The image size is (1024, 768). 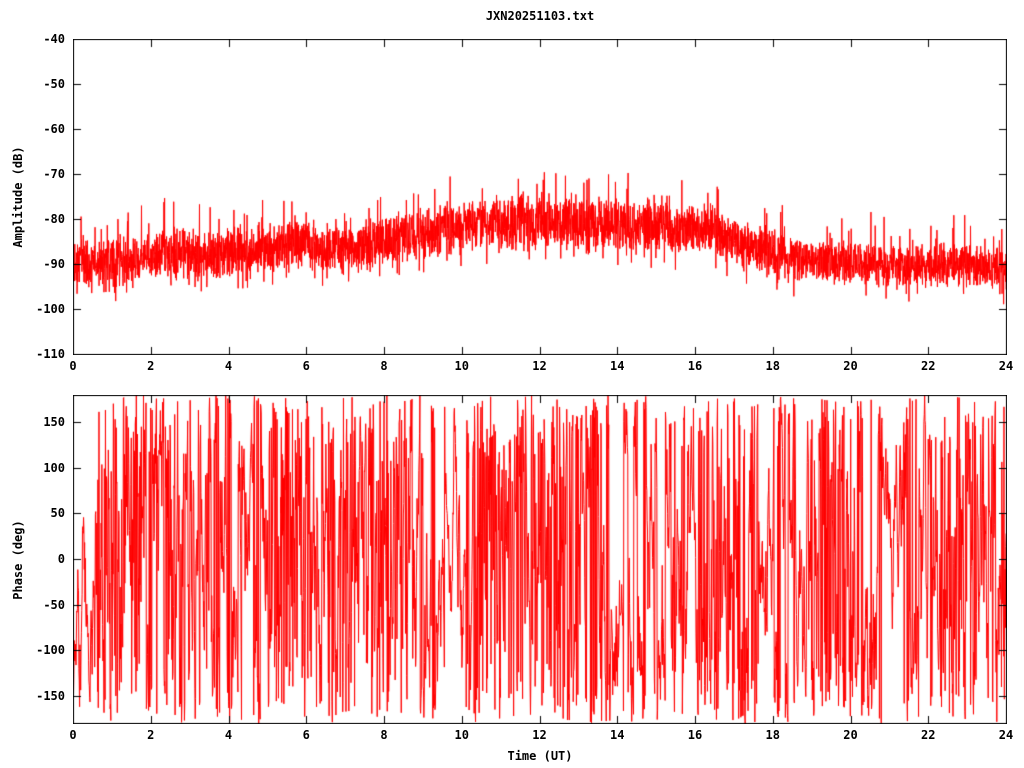 What do you see at coordinates (461, 735) in the screenshot?
I see `phase-xtick-label: 10` at bounding box center [461, 735].